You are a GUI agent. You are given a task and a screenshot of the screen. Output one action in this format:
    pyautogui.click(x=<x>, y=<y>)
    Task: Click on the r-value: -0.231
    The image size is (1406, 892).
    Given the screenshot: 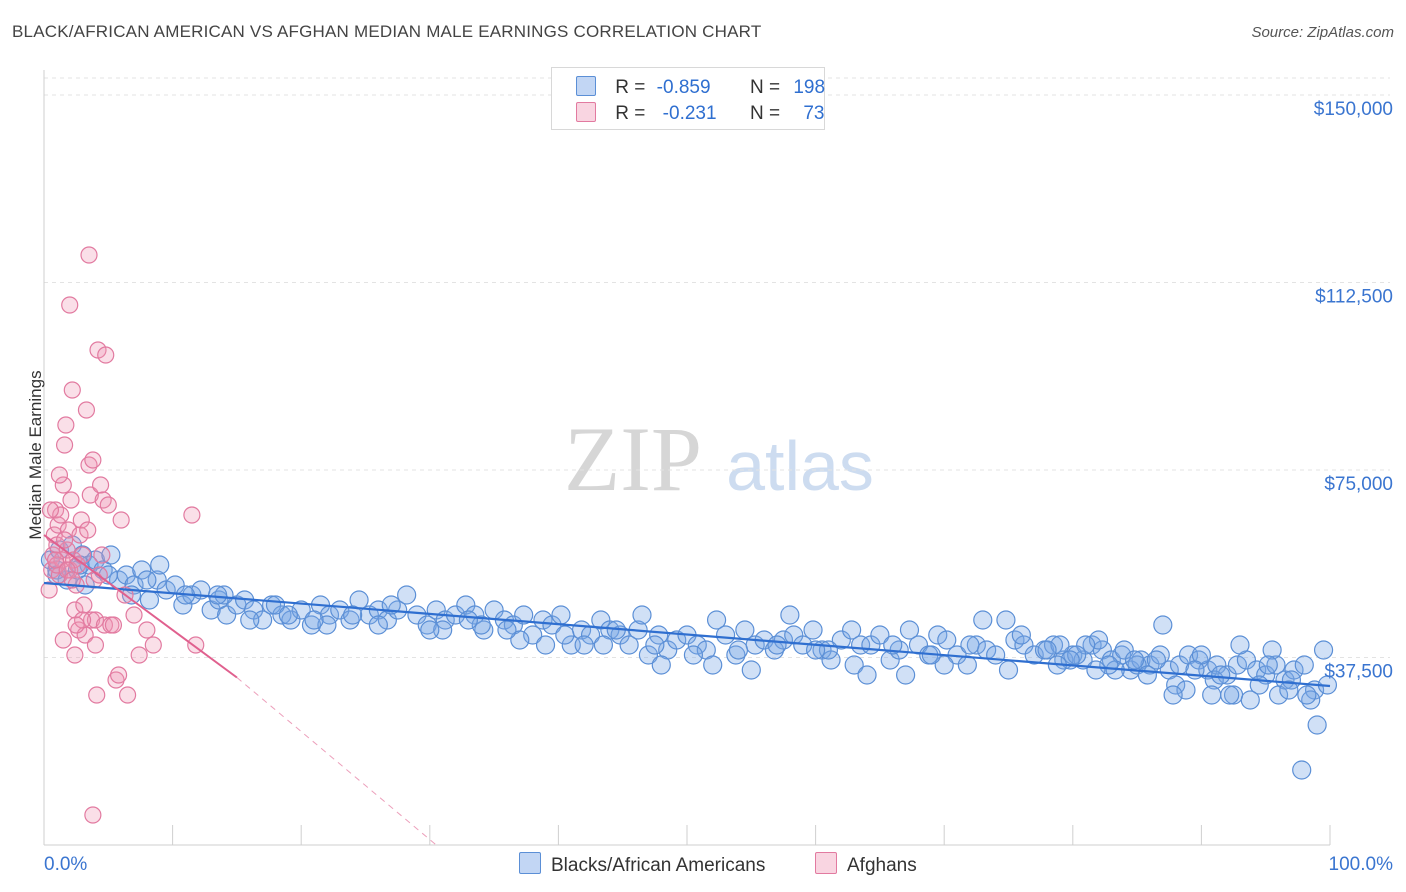 What is the action you would take?
    pyautogui.click(x=689, y=113)
    